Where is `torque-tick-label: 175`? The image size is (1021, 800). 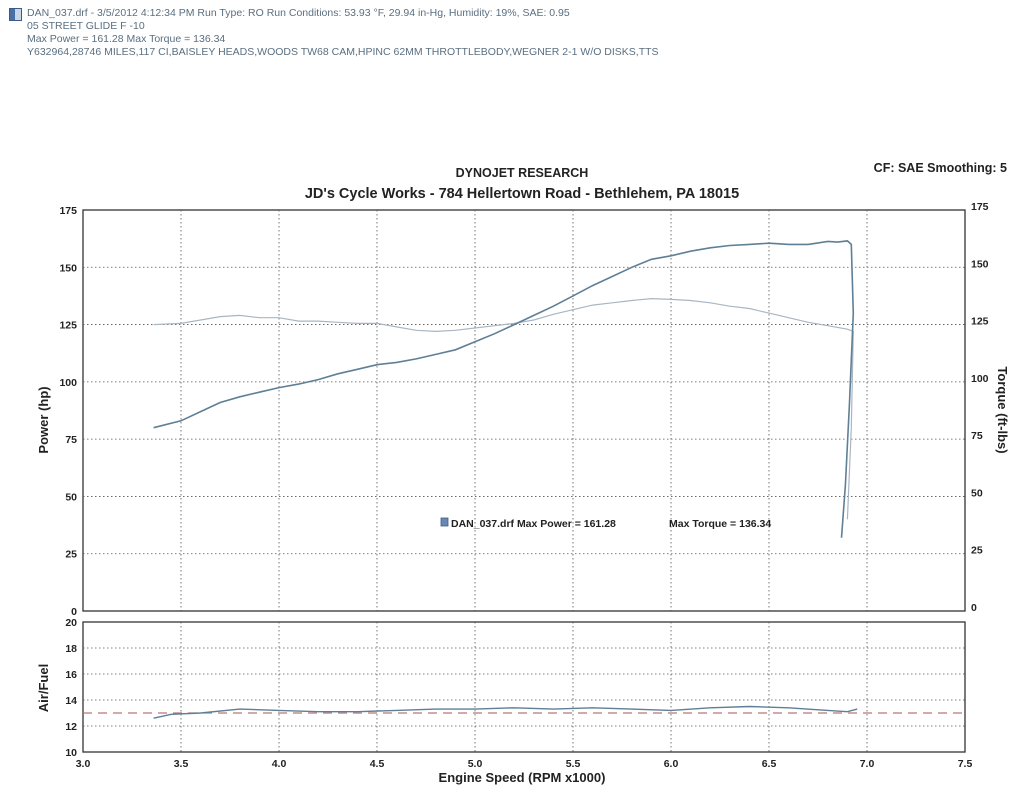
torque-tick-label: 175 is located at coordinates (980, 207).